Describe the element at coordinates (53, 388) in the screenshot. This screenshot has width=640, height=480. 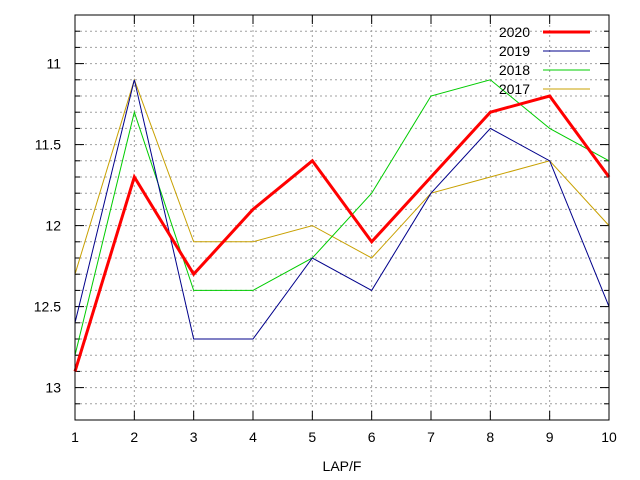
I see `y-tick-label: 13` at that location.